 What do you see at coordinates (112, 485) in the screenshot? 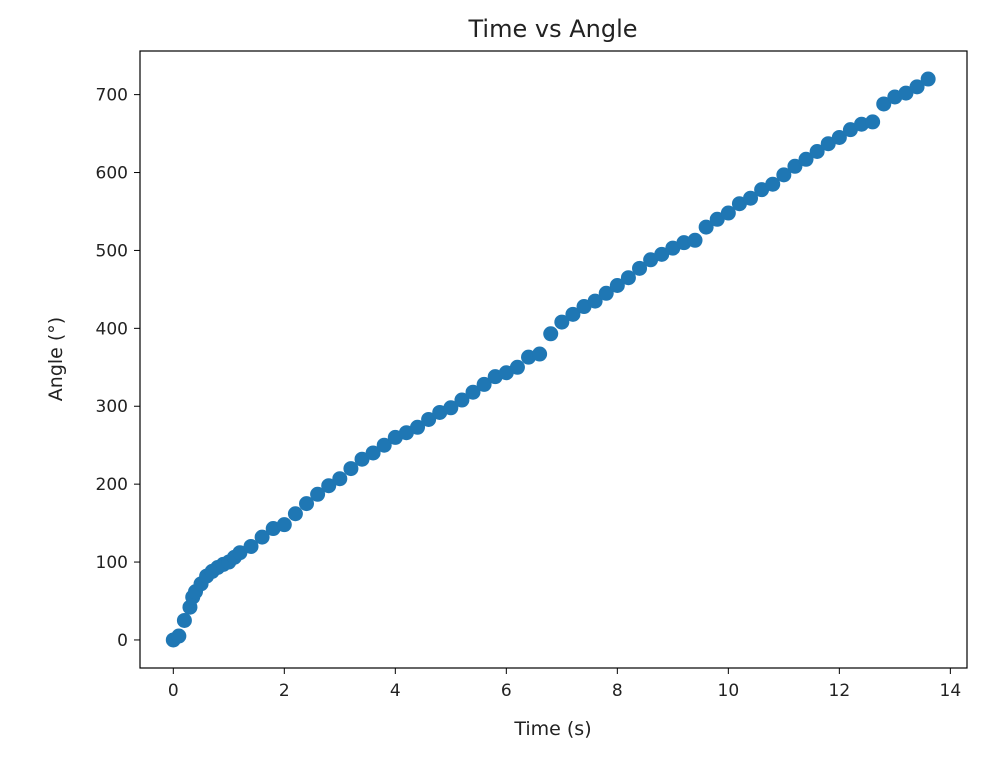
I see `y-tick-label: 200` at bounding box center [112, 485].